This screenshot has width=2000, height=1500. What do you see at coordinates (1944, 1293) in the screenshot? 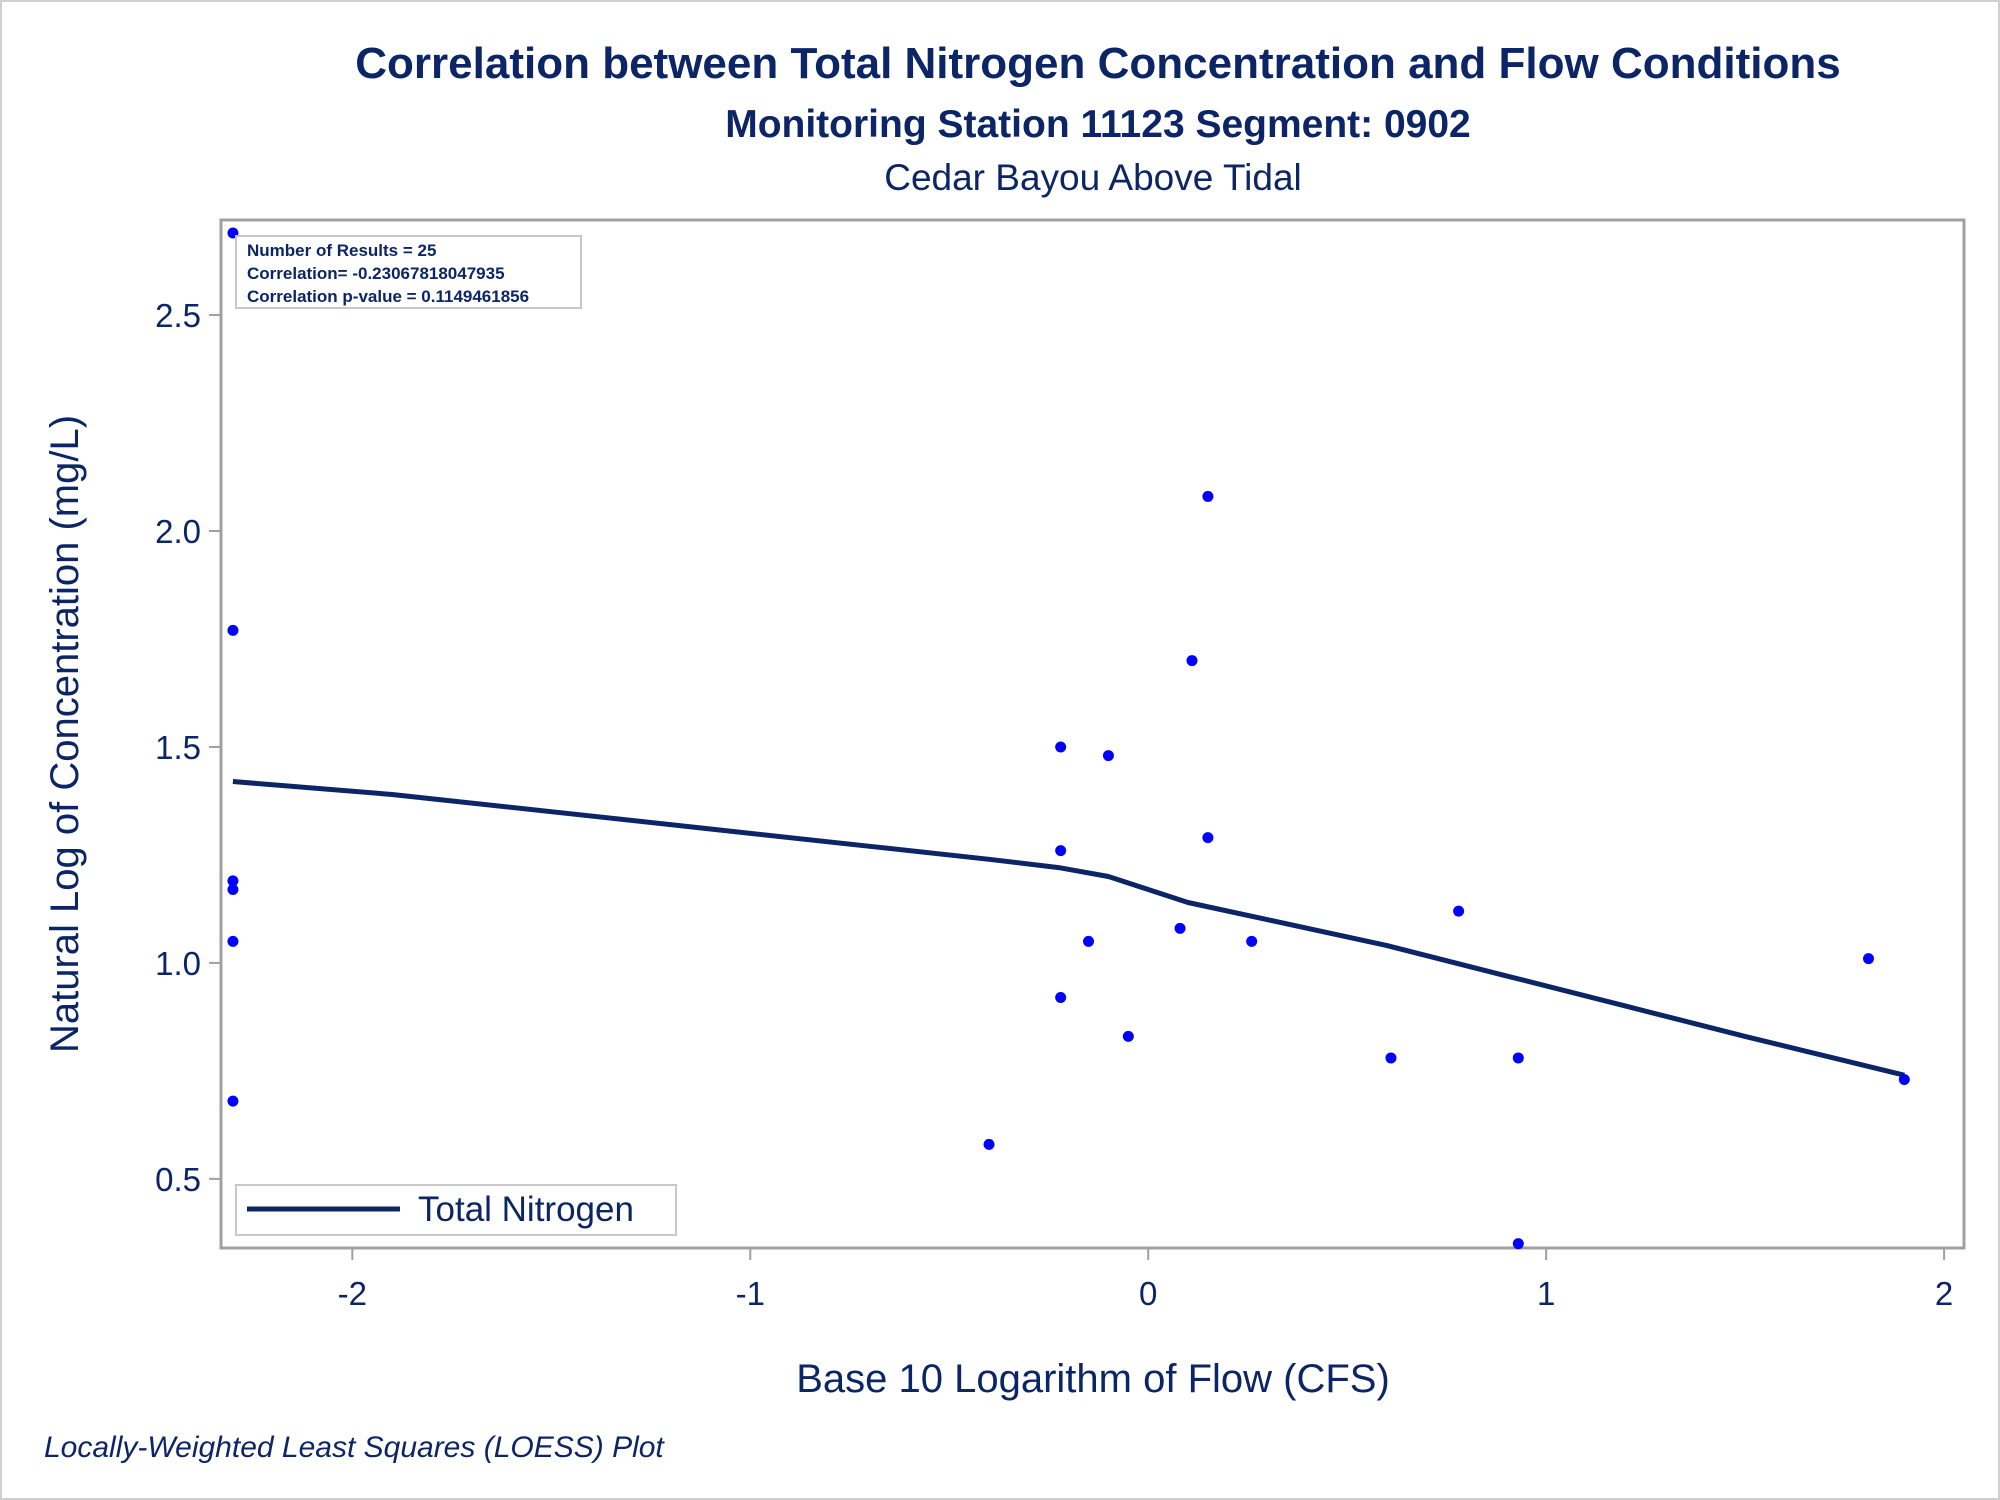
I see `x-tick-label: 2` at bounding box center [1944, 1293].